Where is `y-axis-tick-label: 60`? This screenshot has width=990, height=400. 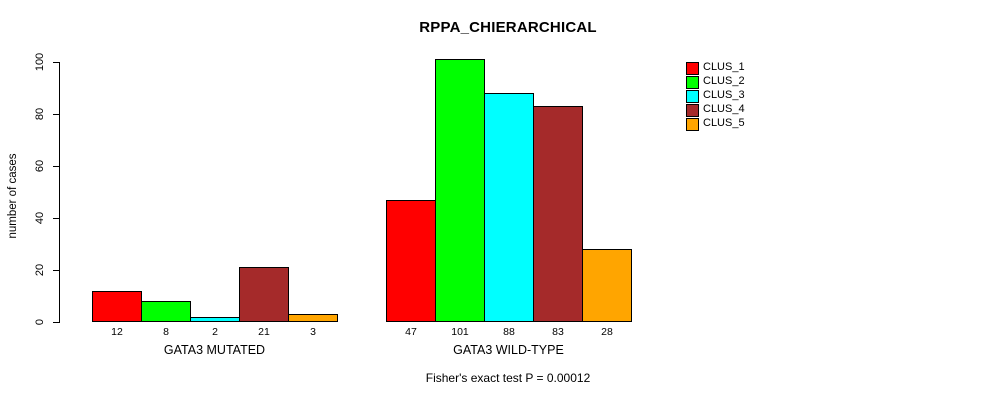
y-axis-tick-label: 60 is located at coordinates (40, 166).